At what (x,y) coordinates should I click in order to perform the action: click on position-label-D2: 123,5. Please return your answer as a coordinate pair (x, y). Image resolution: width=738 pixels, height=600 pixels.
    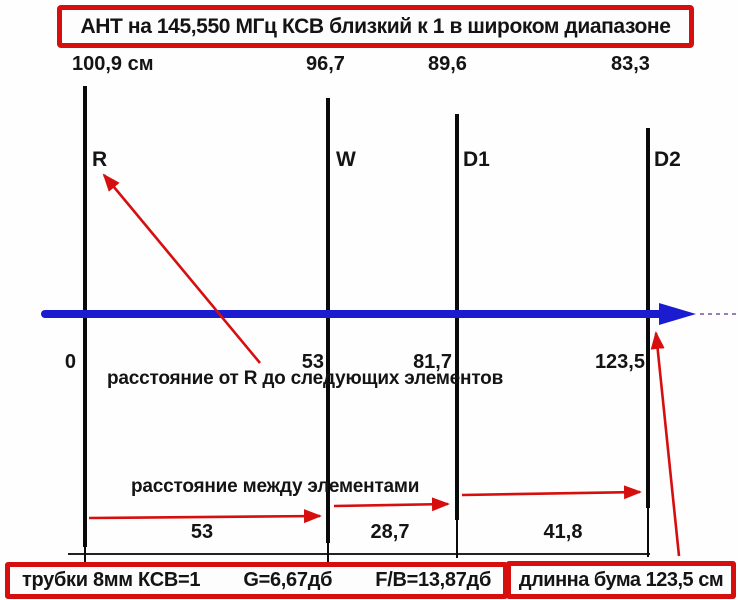
    Looking at the image, I should click on (619, 362).